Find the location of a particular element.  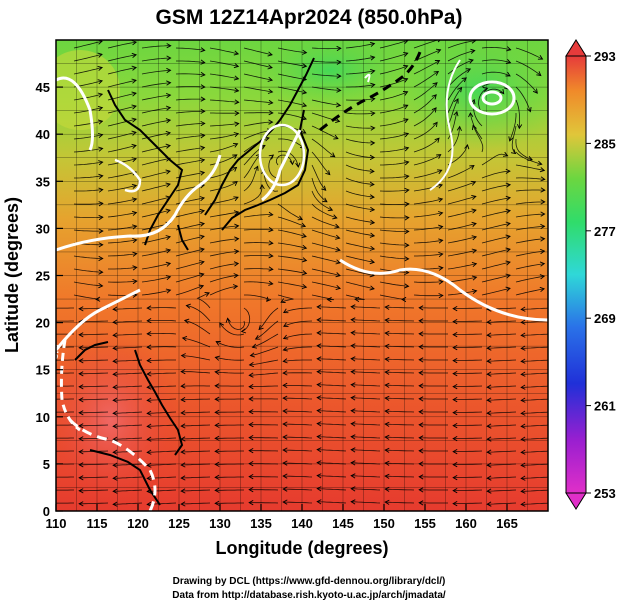

yellow-region-west is located at coordinates (88, 90).